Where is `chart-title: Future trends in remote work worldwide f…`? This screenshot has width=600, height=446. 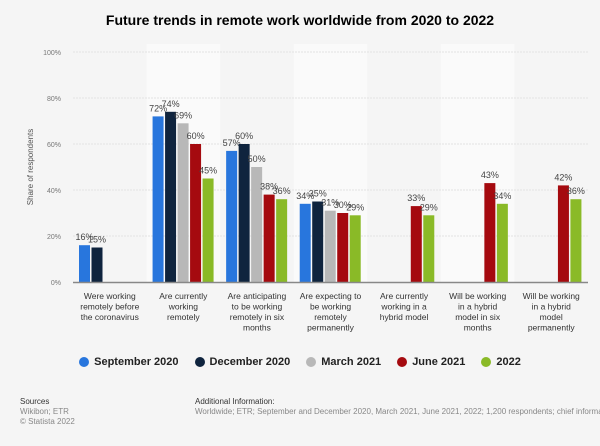
chart-title: Future trends in remote work worldwide f… is located at coordinates (300, 20).